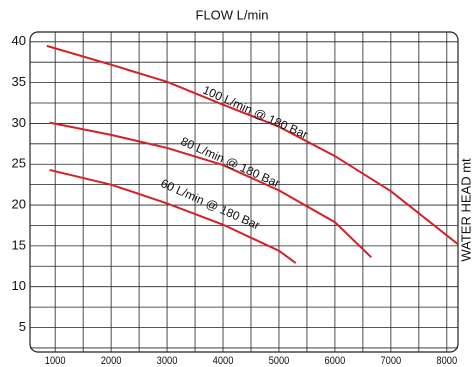 The height and width of the screenshot is (367, 475). Describe the element at coordinates (167, 361) in the screenshot. I see `x-tick-label: 3000` at that location.